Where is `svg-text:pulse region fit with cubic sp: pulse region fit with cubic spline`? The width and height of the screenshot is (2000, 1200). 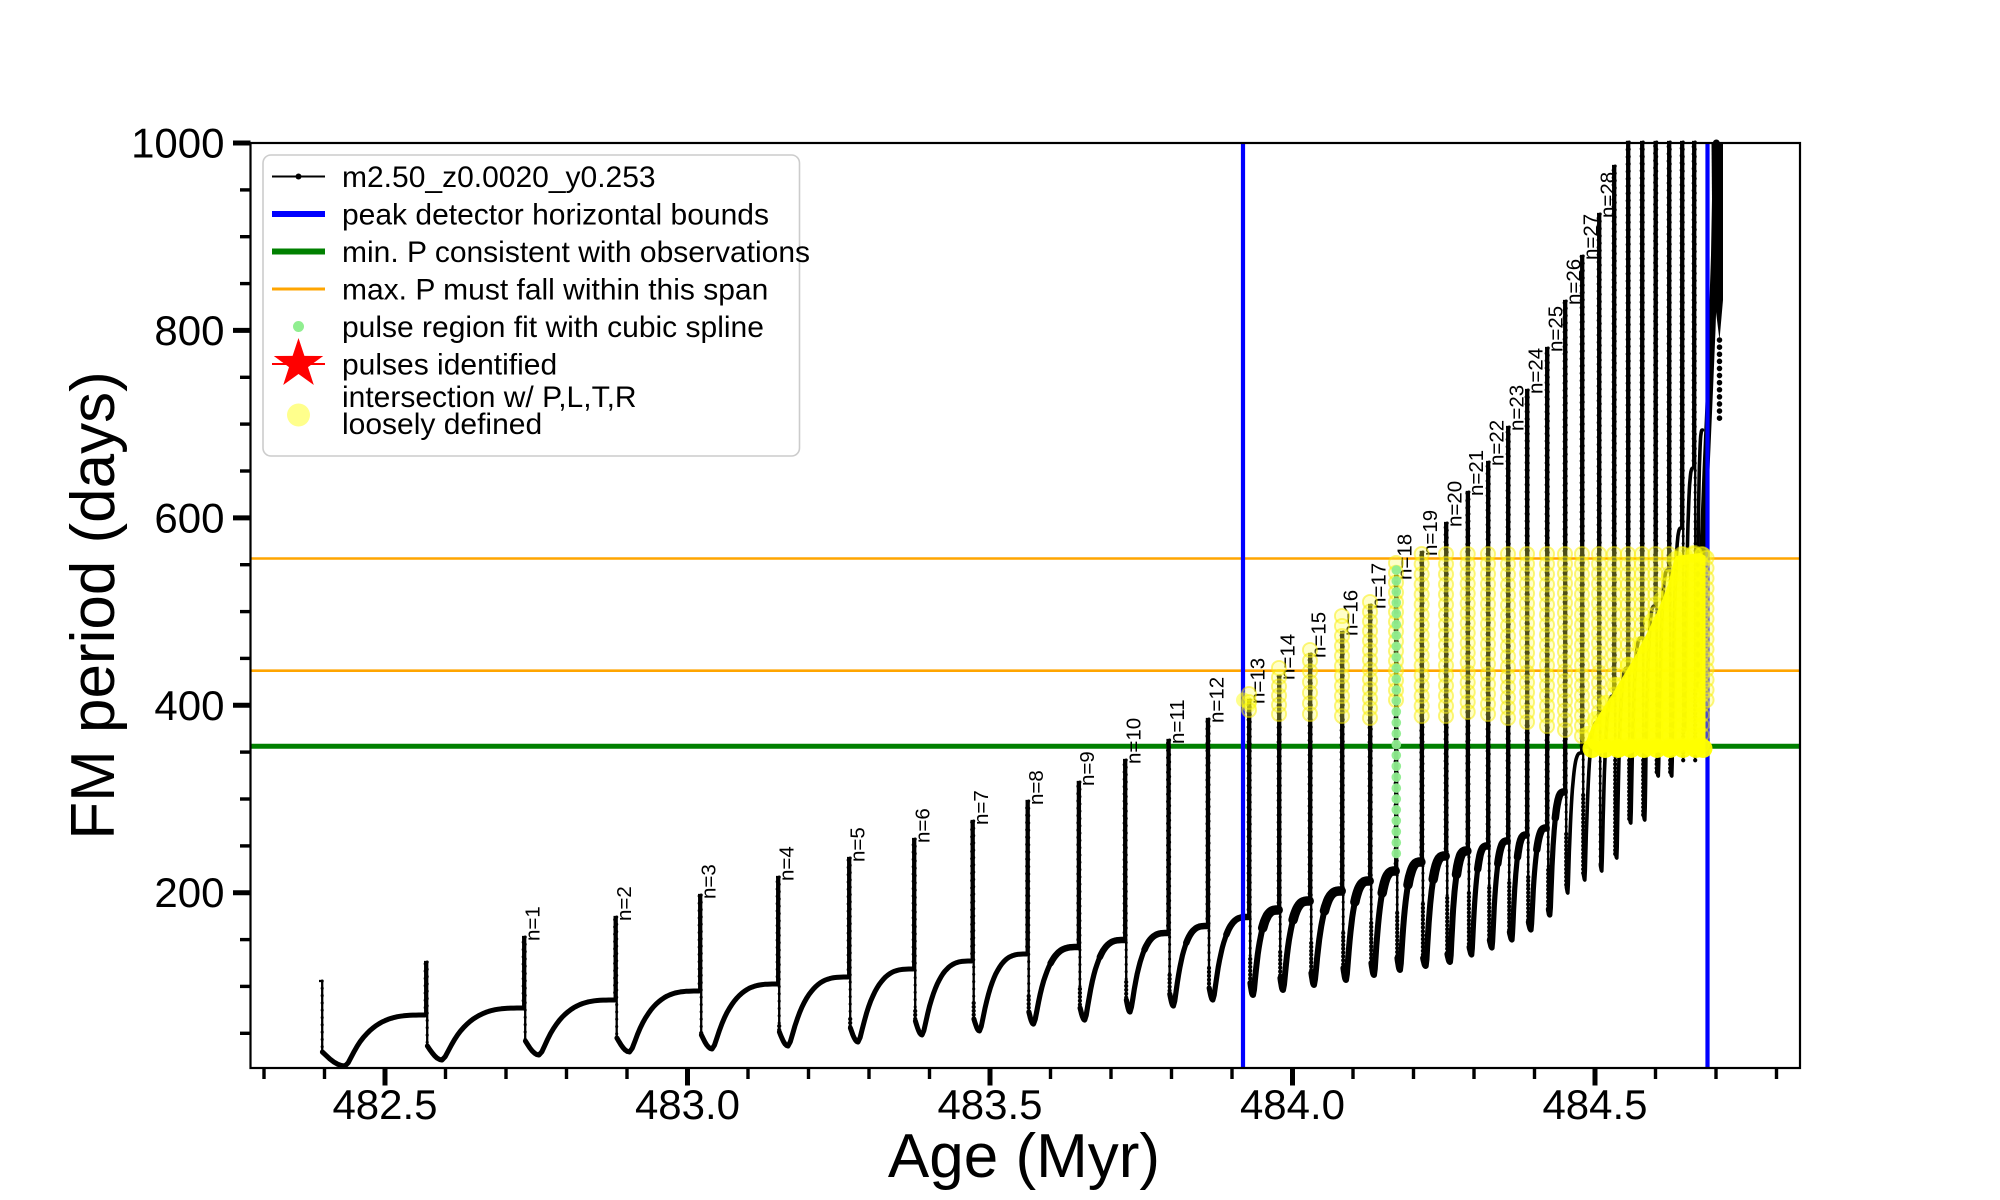 svg-text:pulse region fit with cubic sp: pulse region fit with cubic spline is located at coordinates (553, 327).